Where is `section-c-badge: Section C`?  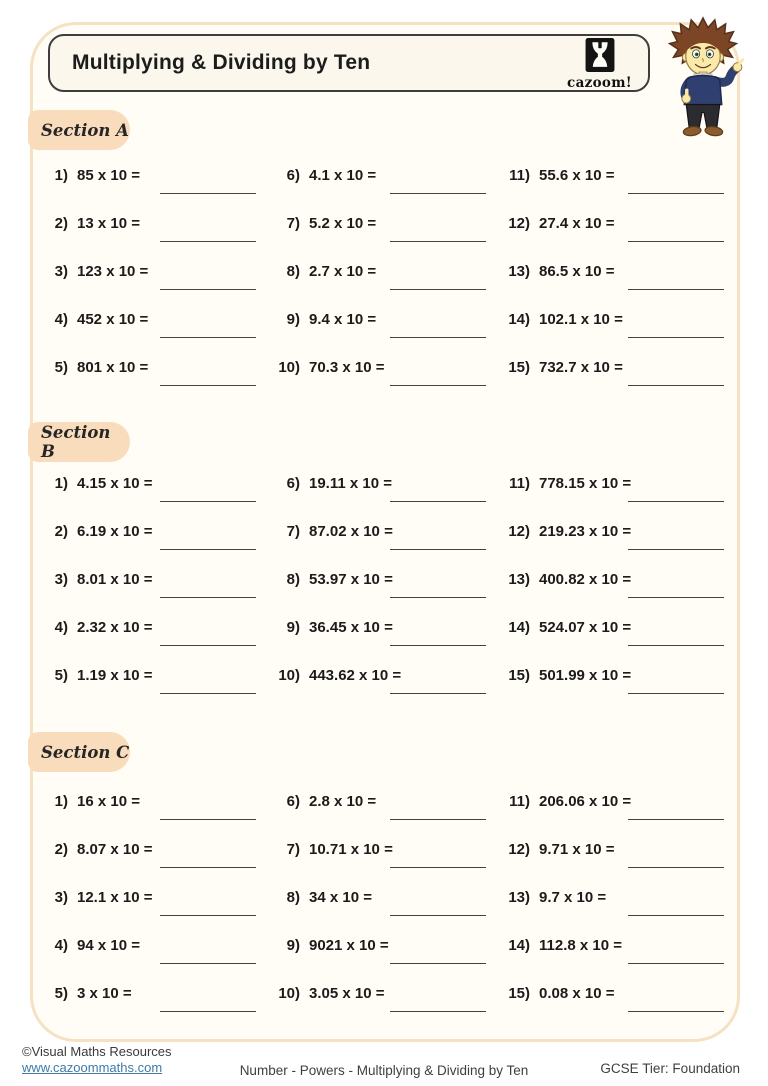 section-c-badge: Section C is located at coordinates (79, 752).